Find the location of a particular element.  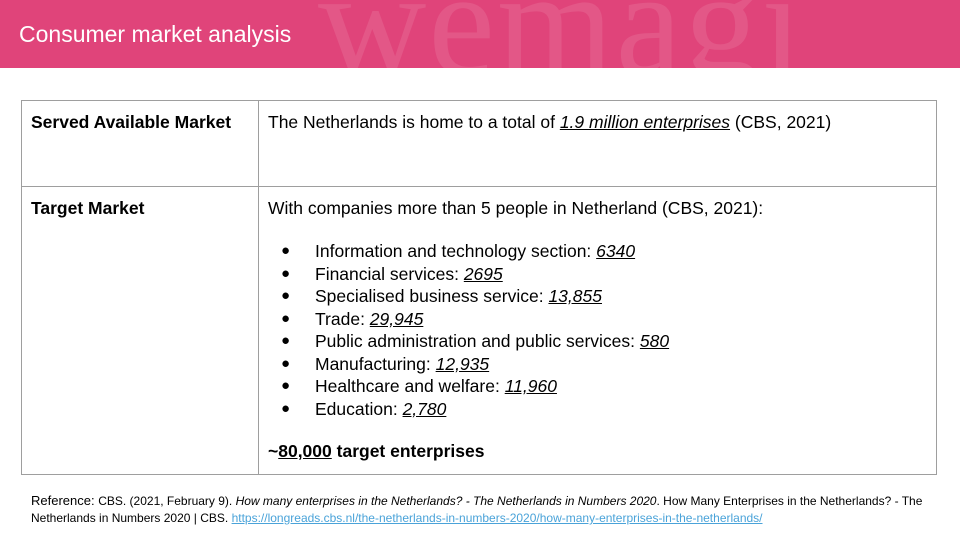

watermark-logo: wemagi is located at coordinates (561, 34).